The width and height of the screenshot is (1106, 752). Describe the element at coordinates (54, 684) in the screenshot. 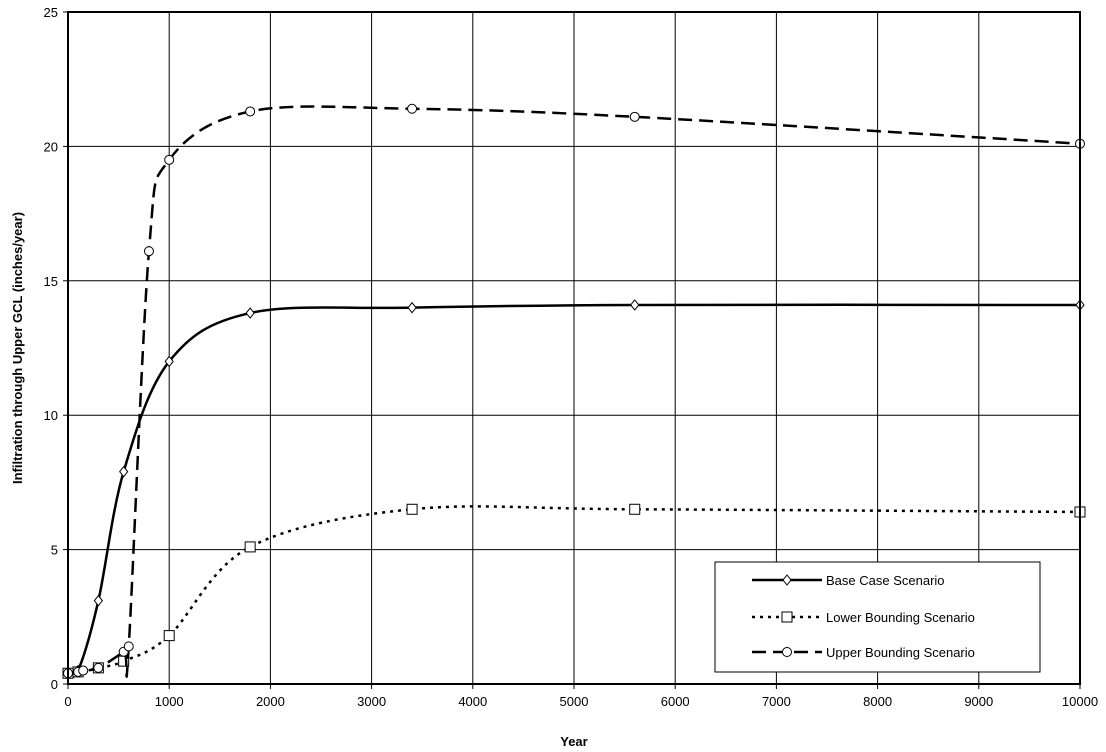

I see `y-tick-label: 0` at that location.